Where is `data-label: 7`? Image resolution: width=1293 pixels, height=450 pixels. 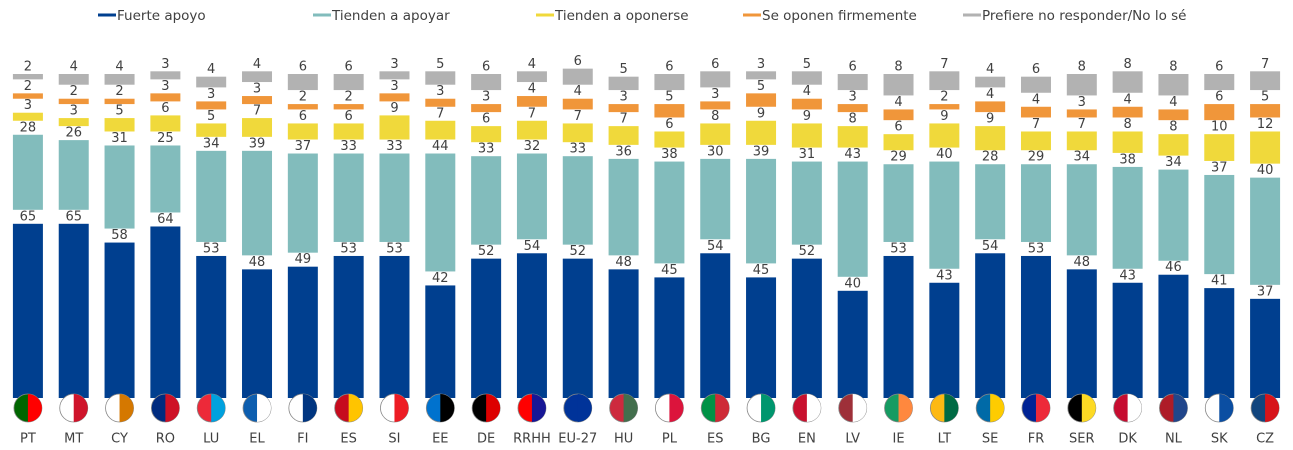
data-label: 7 is located at coordinates (1036, 124).